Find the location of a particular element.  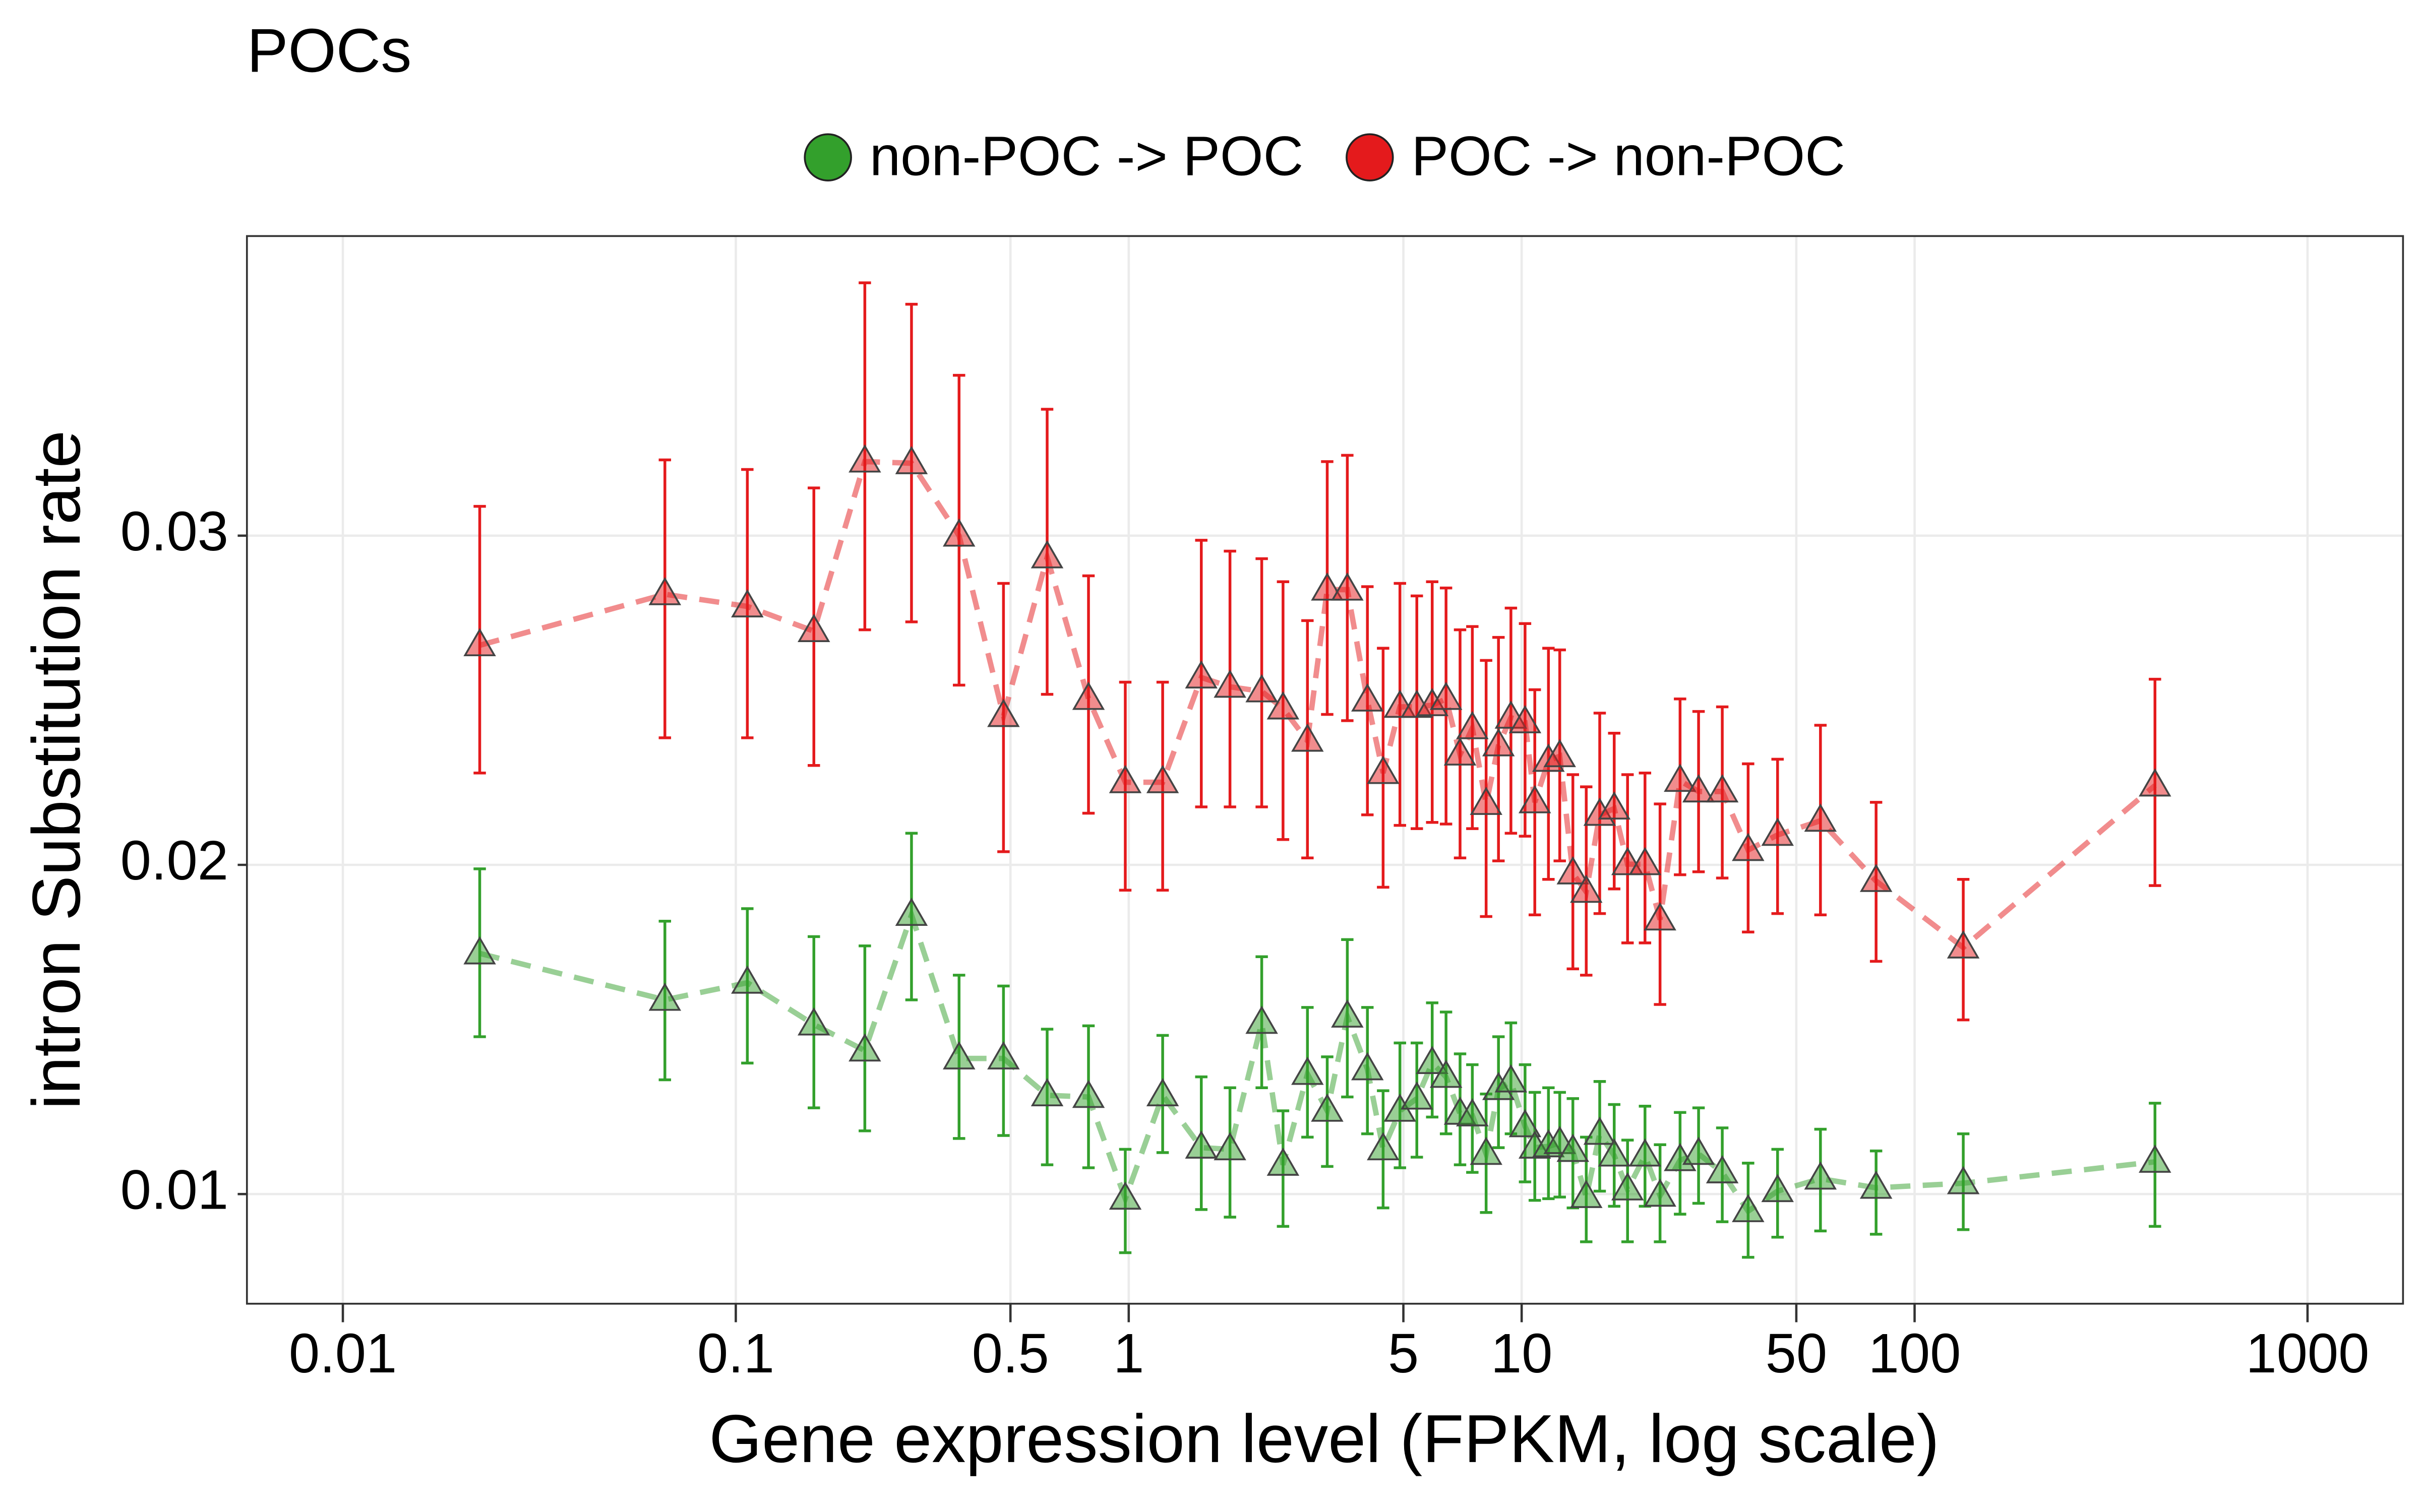

chart-title: POCs is located at coordinates (329, 50).